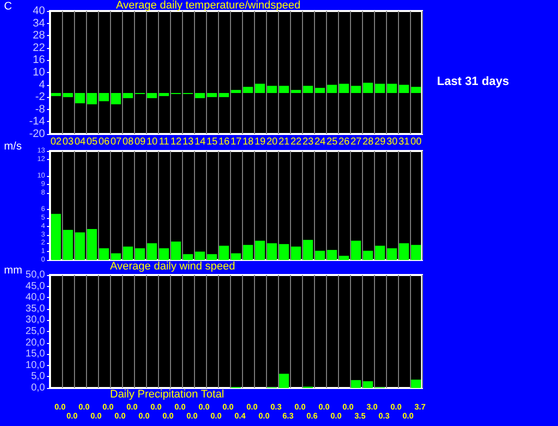 Image resolution: width=558 pixels, height=426 pixels. I want to click on x-tick-label: 04, so click(80, 142).